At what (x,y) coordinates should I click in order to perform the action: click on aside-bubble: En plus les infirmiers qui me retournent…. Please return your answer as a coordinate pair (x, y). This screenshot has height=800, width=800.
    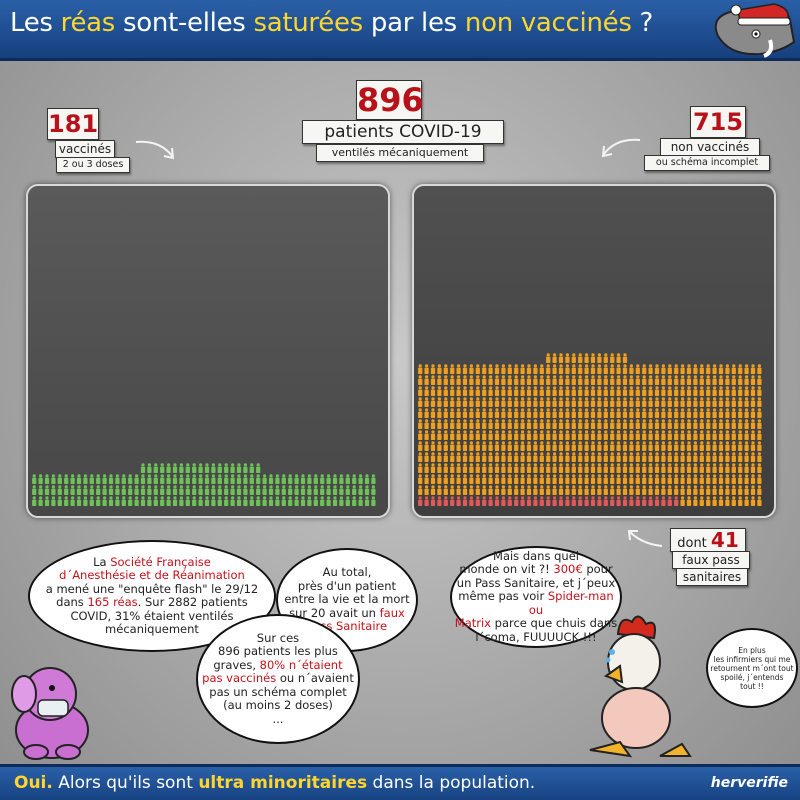
    Looking at the image, I should click on (752, 668).